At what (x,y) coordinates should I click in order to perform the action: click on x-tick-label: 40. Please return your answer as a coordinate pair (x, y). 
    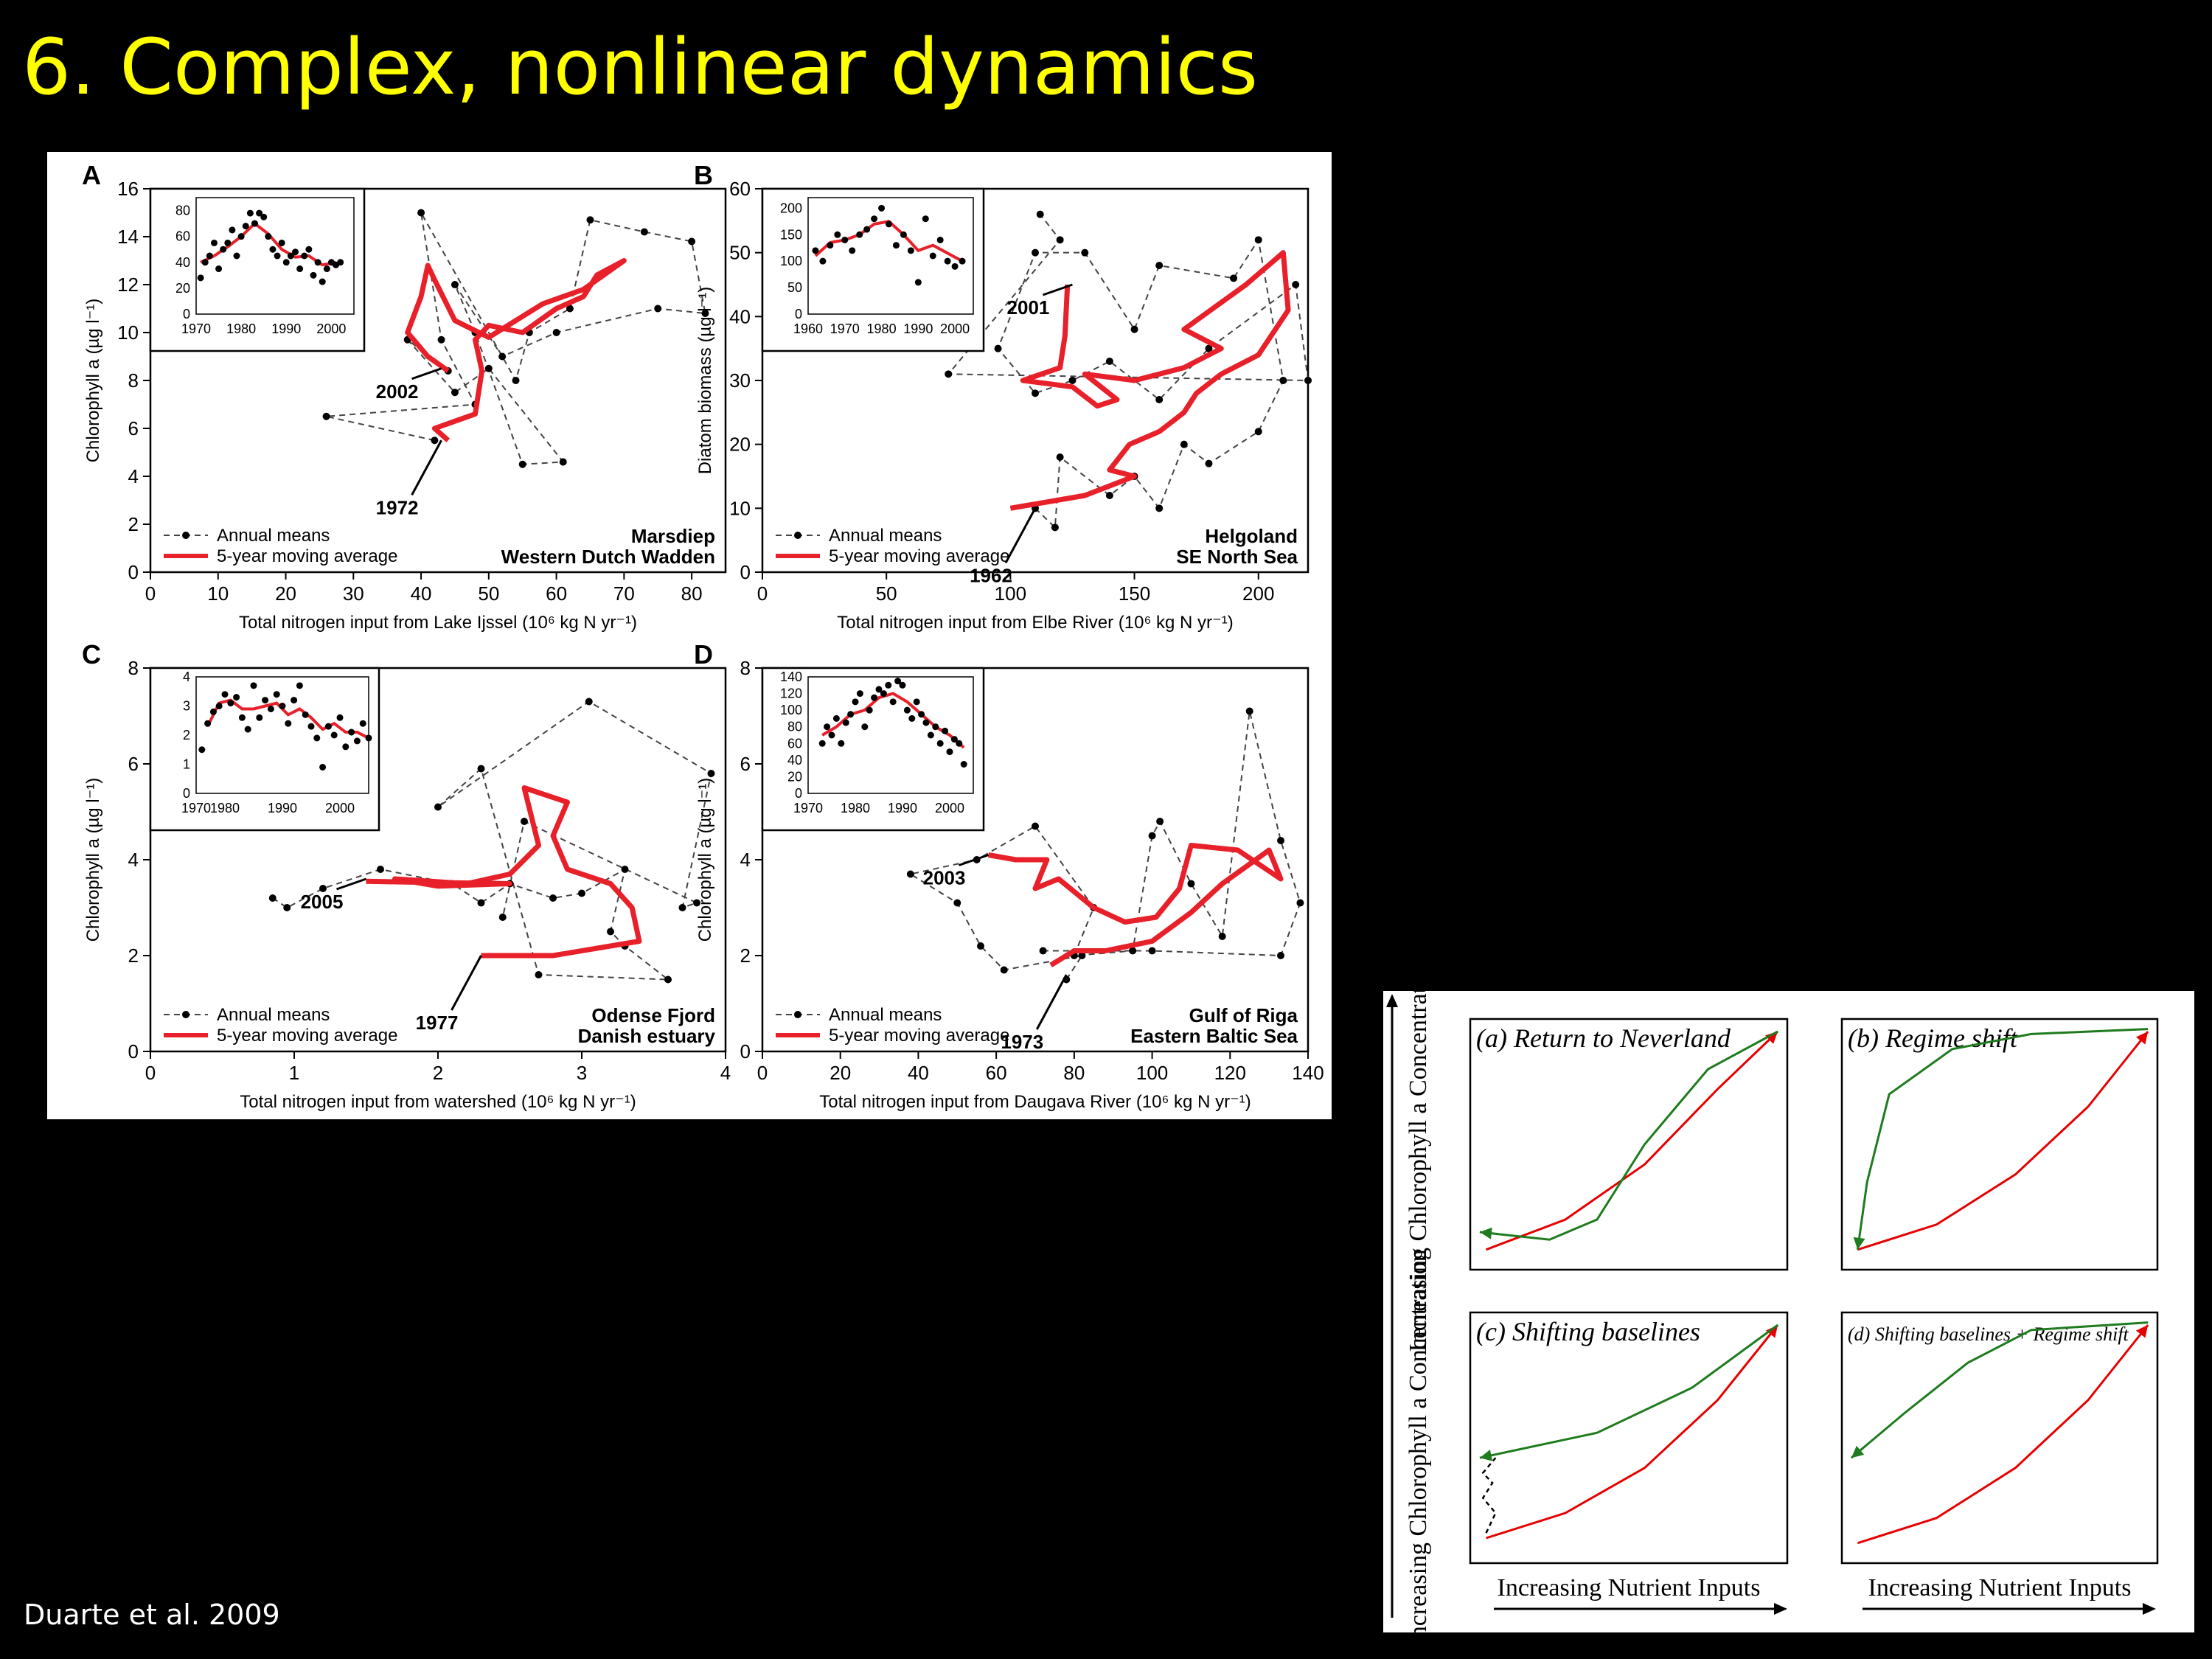
    Looking at the image, I should click on (918, 1073).